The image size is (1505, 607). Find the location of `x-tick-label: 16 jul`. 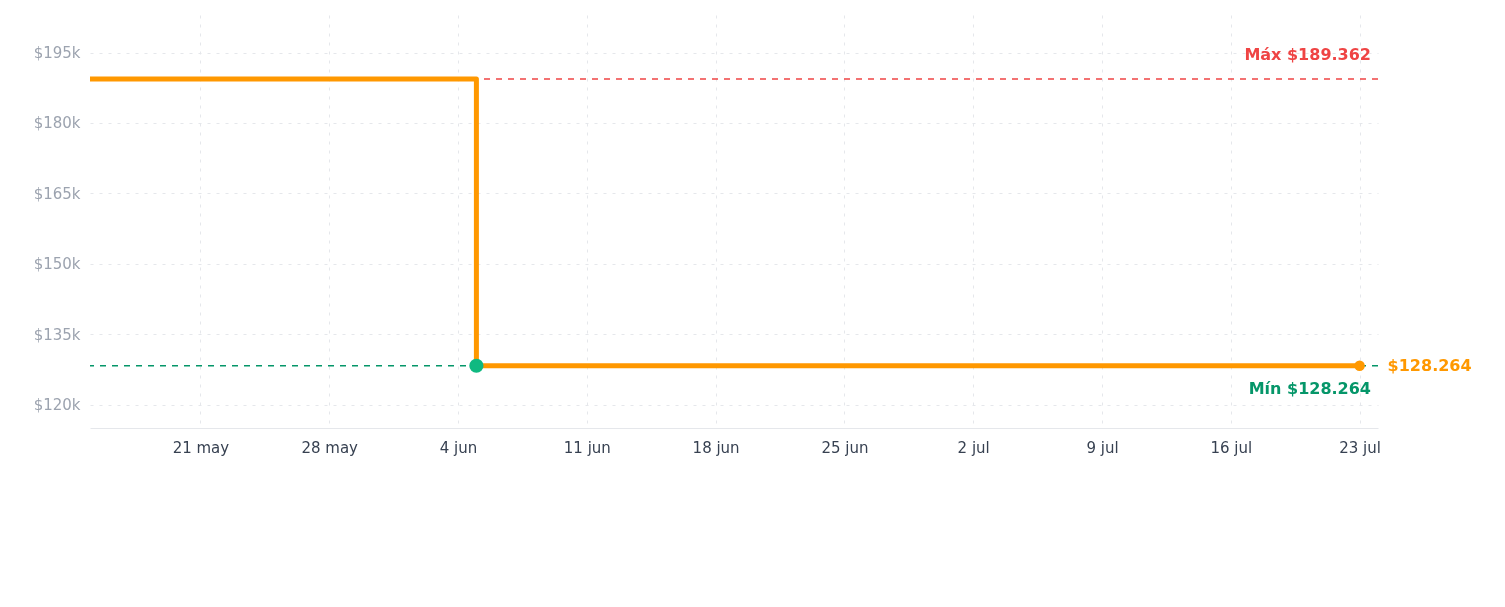

x-tick-label: 16 jul is located at coordinates (1231, 447).